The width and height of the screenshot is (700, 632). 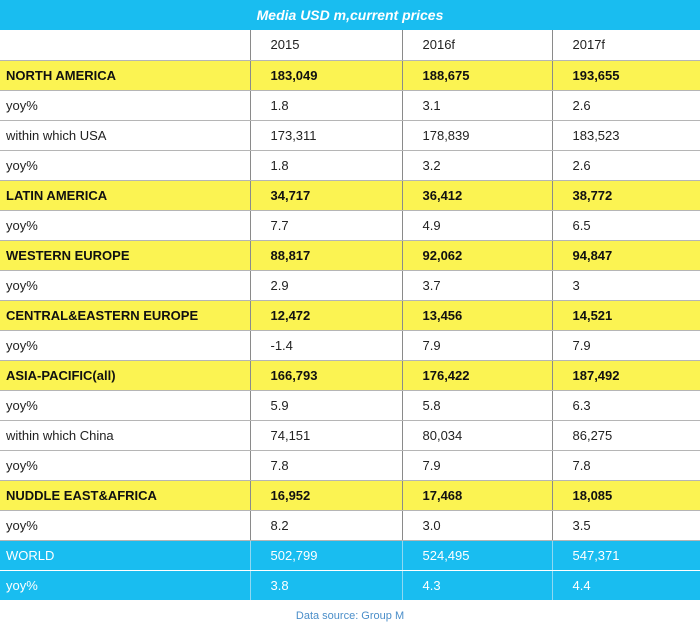 I want to click on value-cell: 183,523, so click(x=626, y=135).